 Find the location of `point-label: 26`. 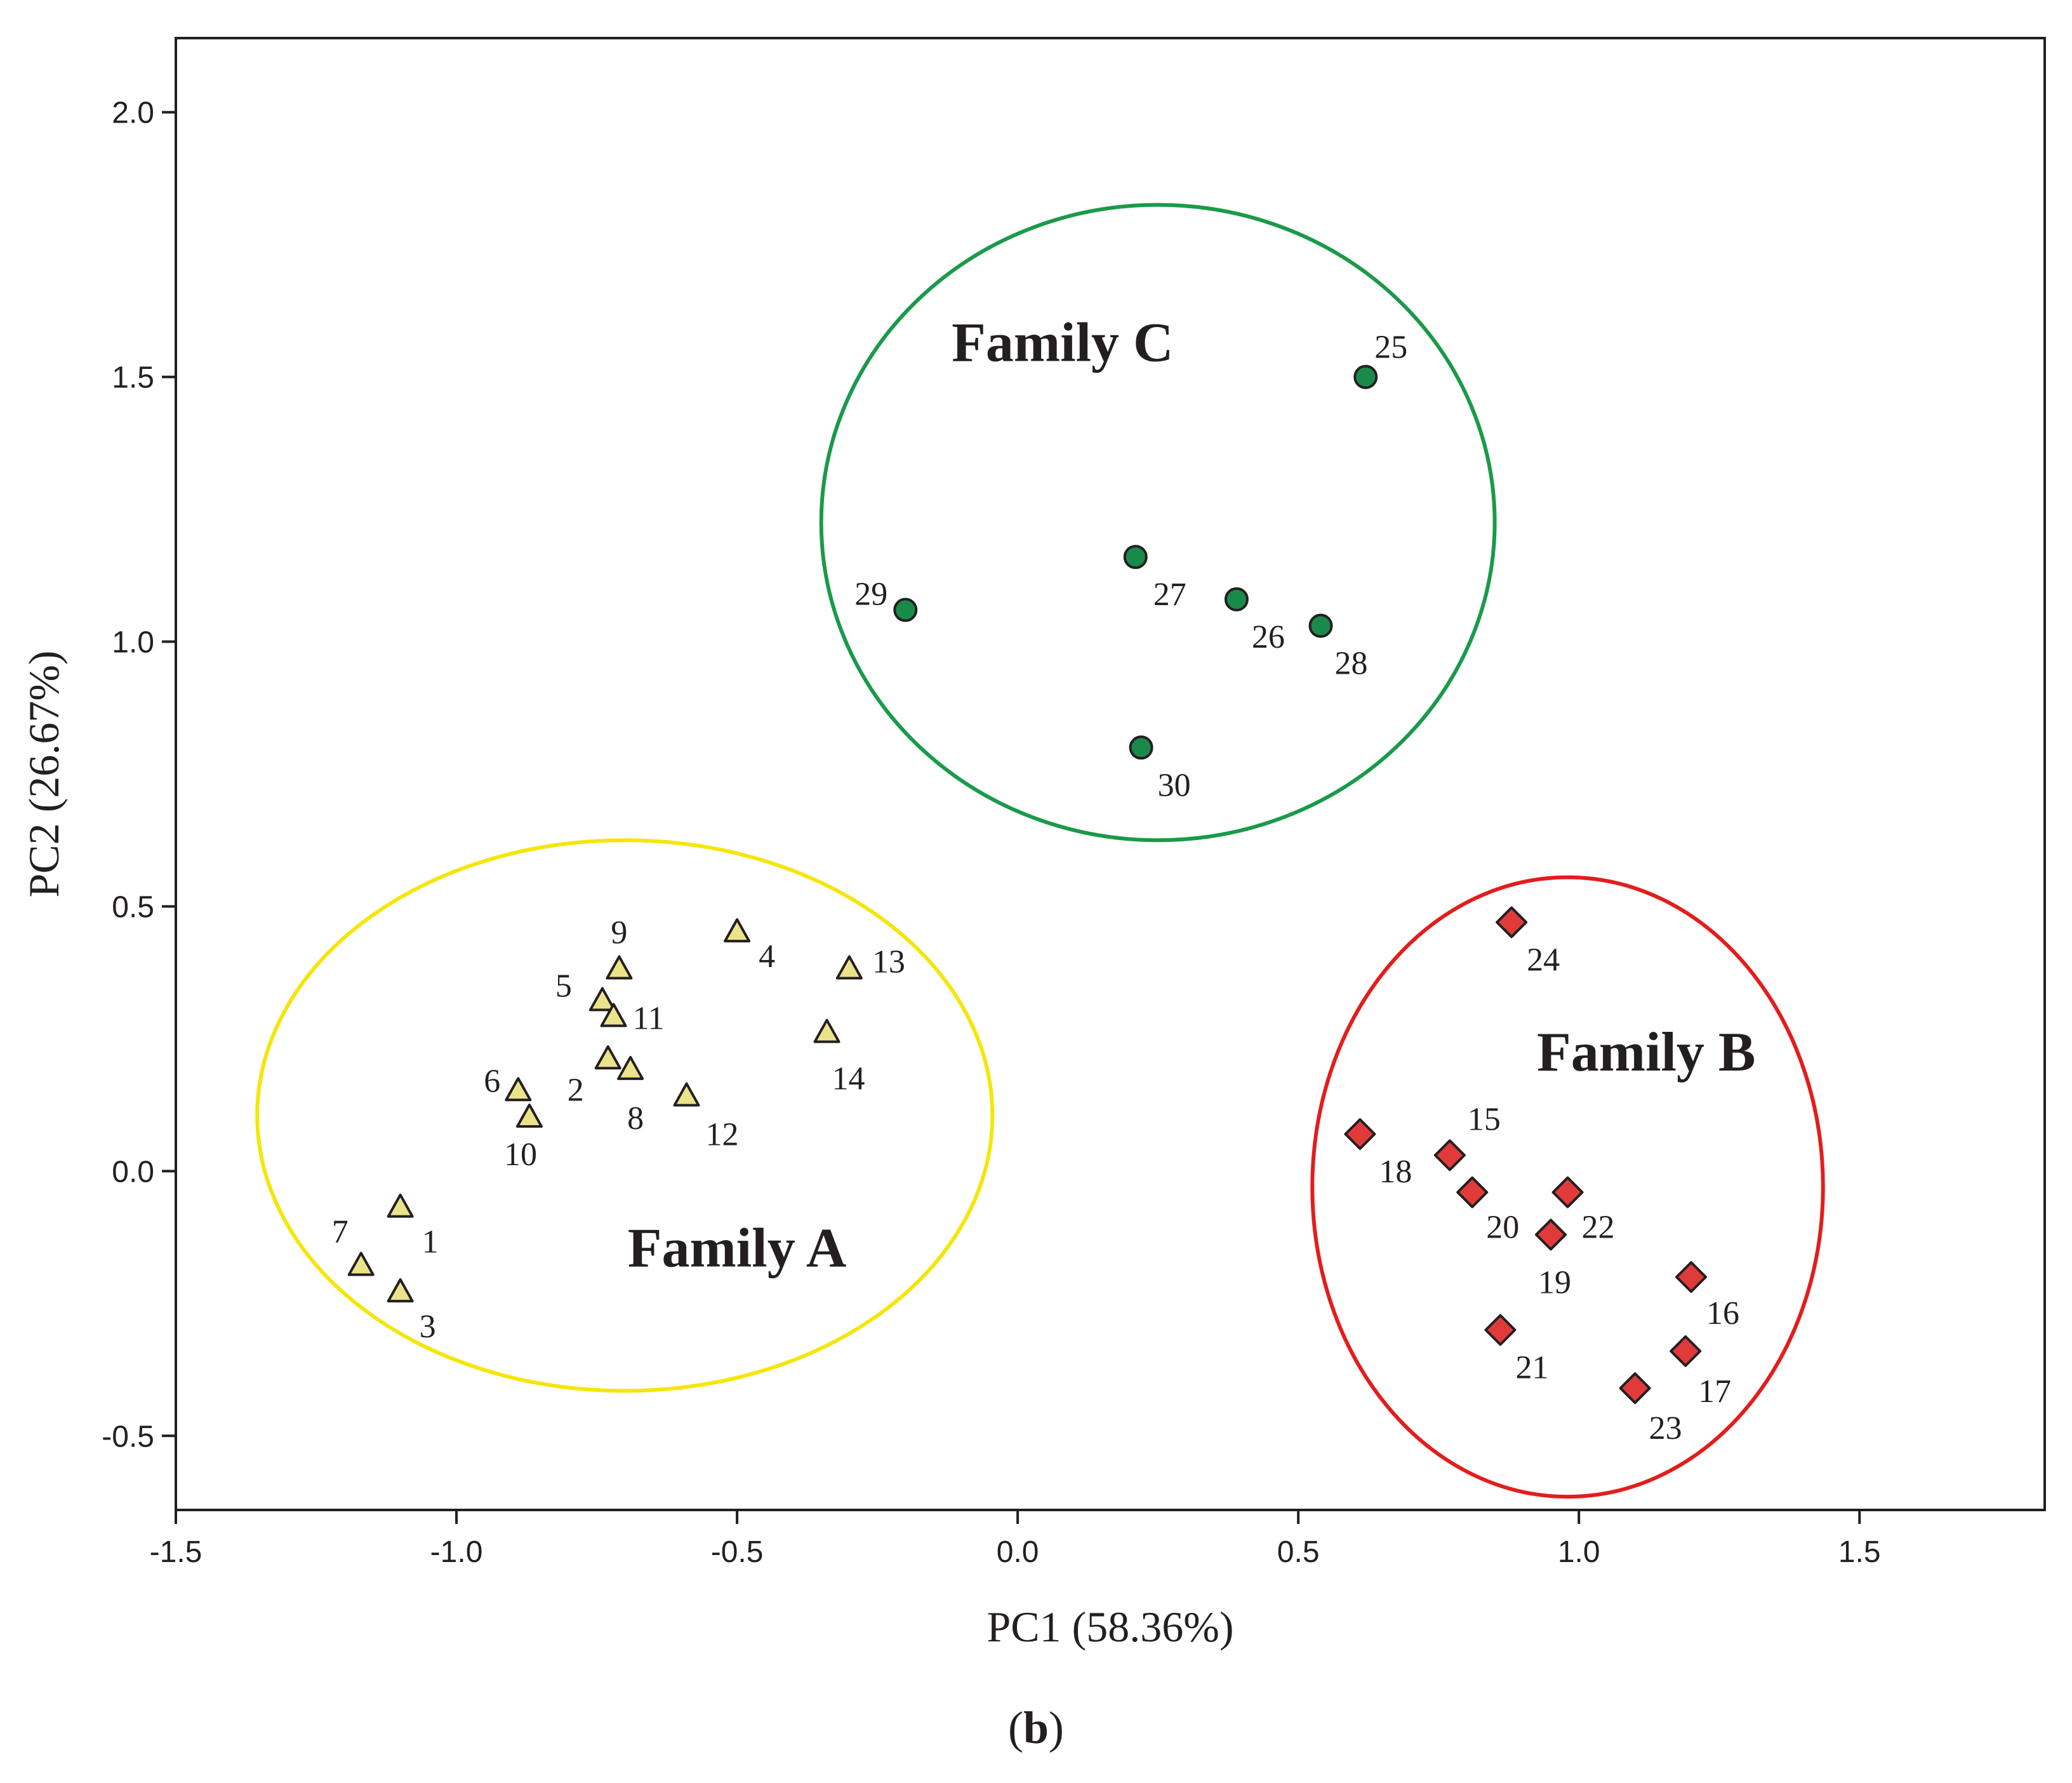

point-label: 26 is located at coordinates (1268, 637).